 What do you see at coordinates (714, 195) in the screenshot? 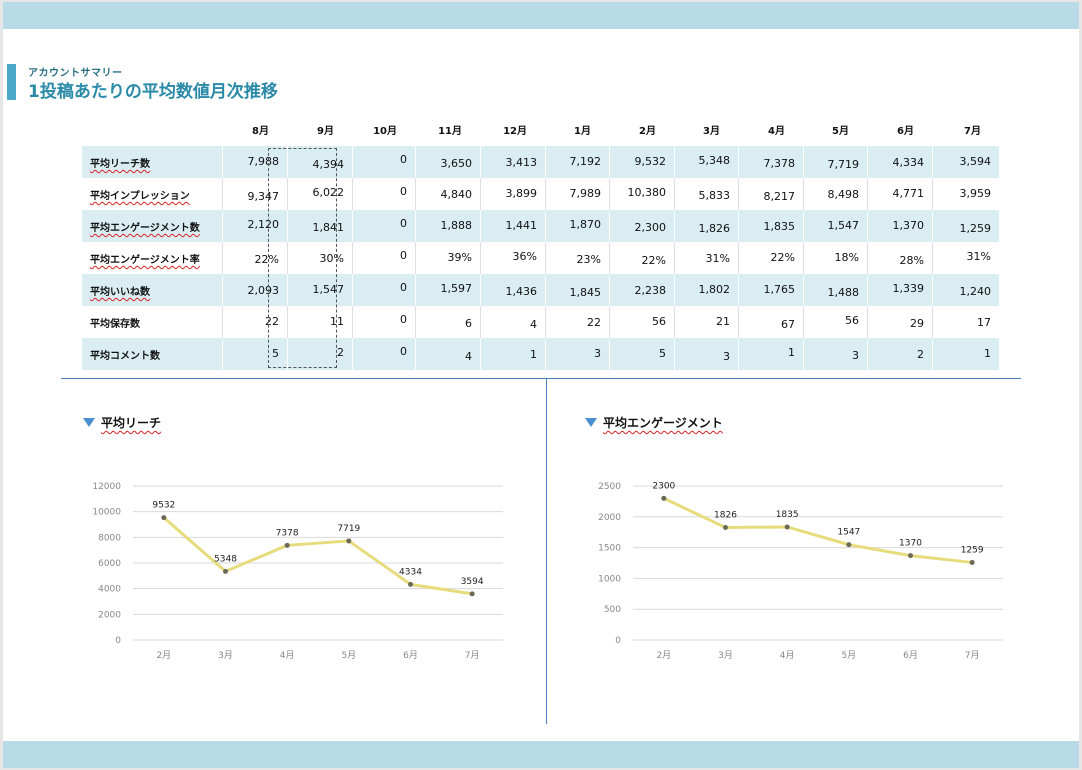
I see `table-cell: 5,833` at bounding box center [714, 195].